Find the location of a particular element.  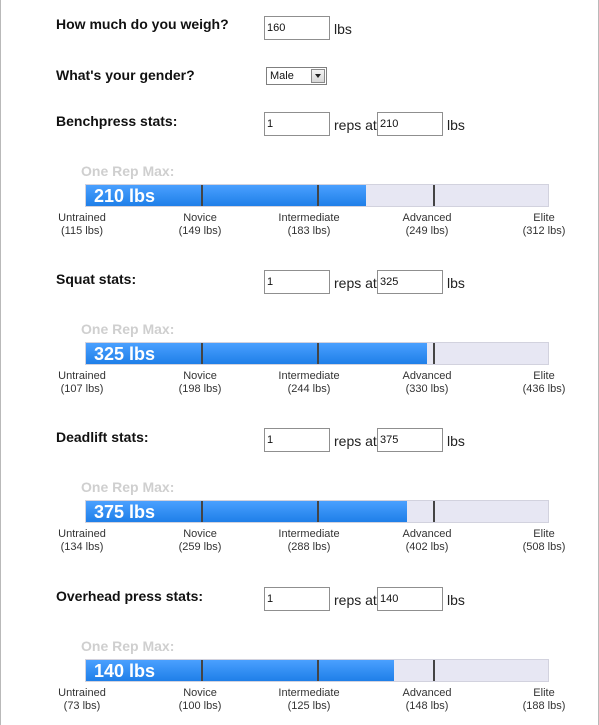

gender-select: Male is located at coordinates (296, 76).